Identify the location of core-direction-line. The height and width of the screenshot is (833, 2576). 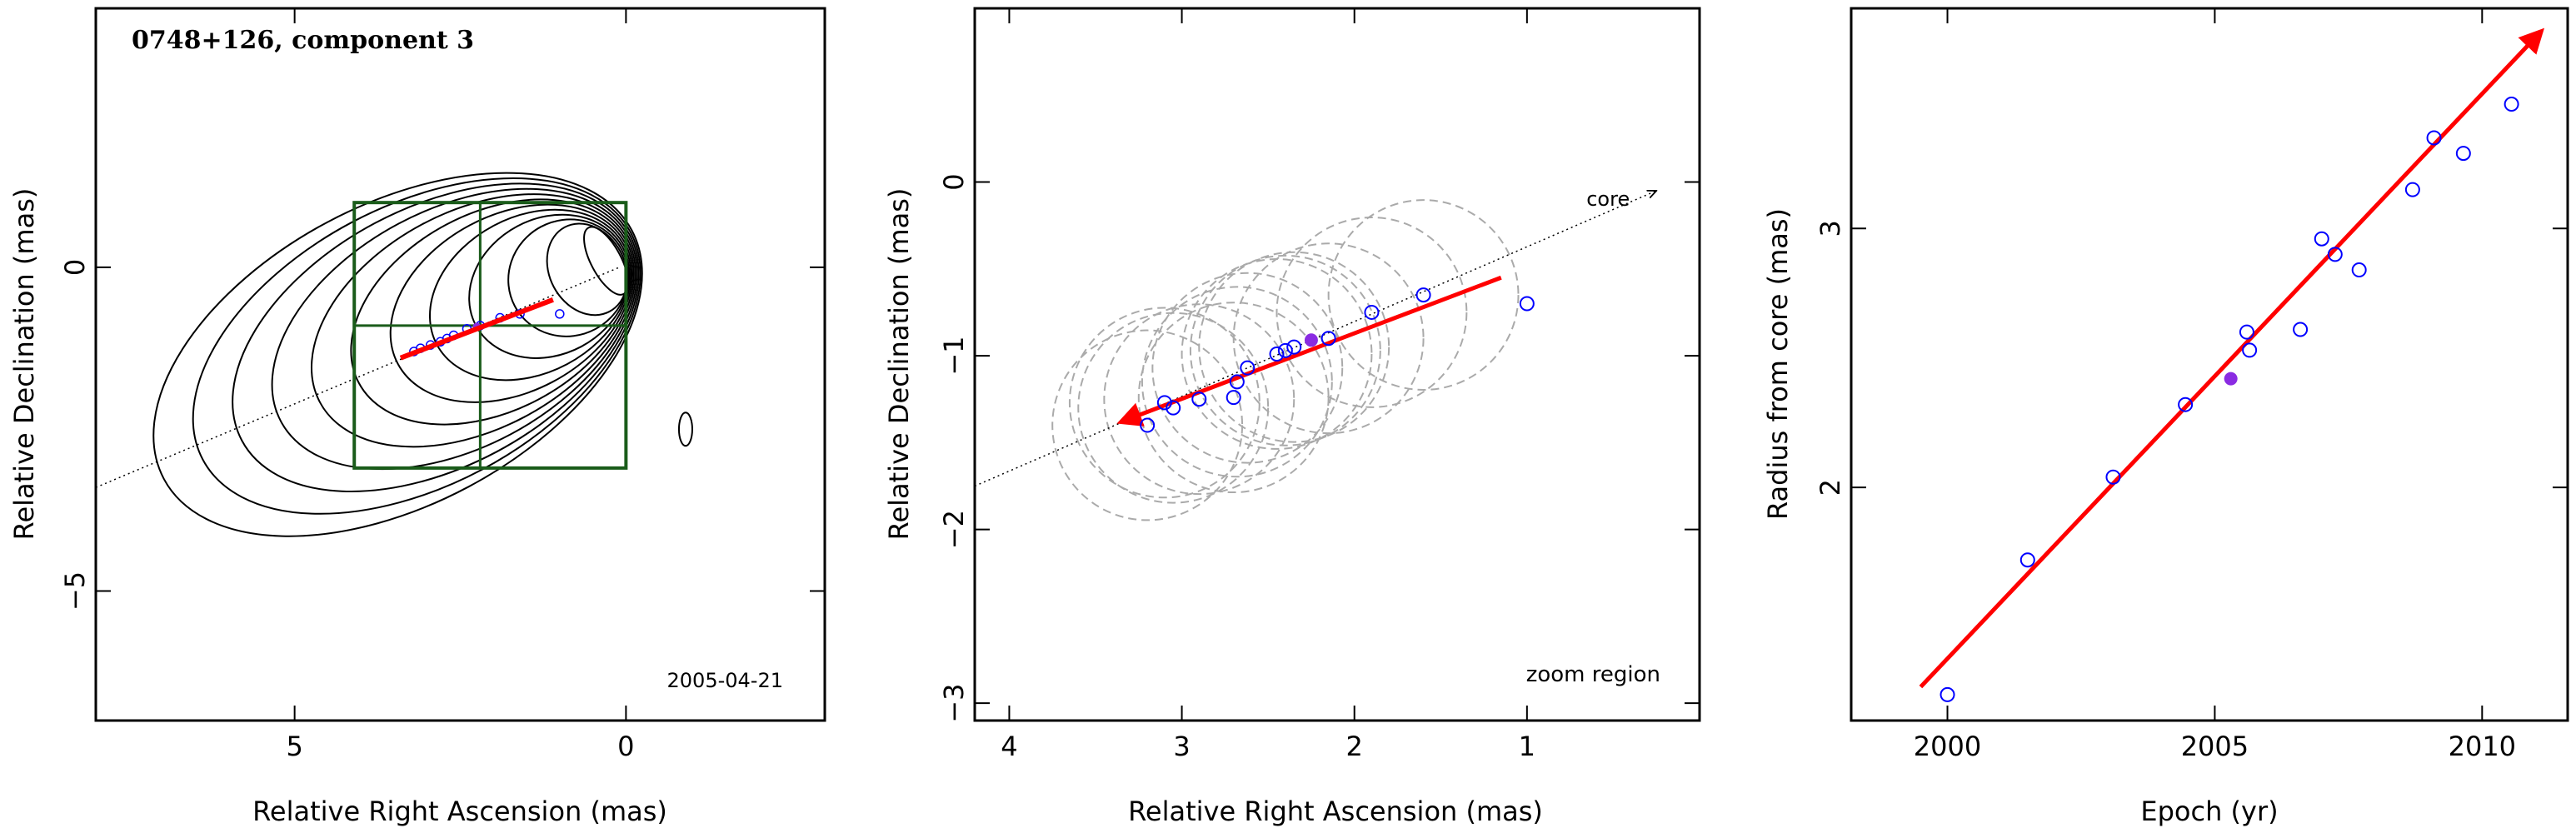
(358, 377).